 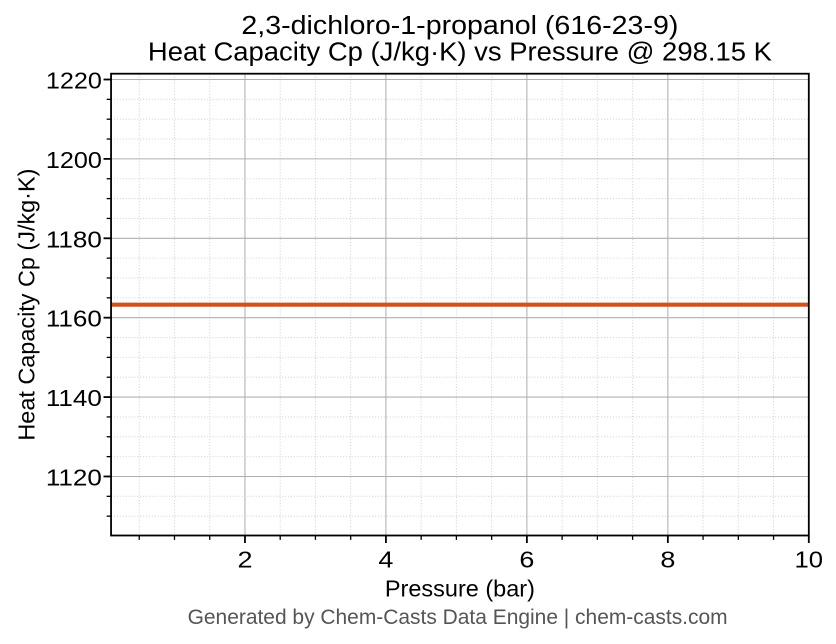 What do you see at coordinates (385, 559) in the screenshot?
I see `svg-text: 4` at bounding box center [385, 559].